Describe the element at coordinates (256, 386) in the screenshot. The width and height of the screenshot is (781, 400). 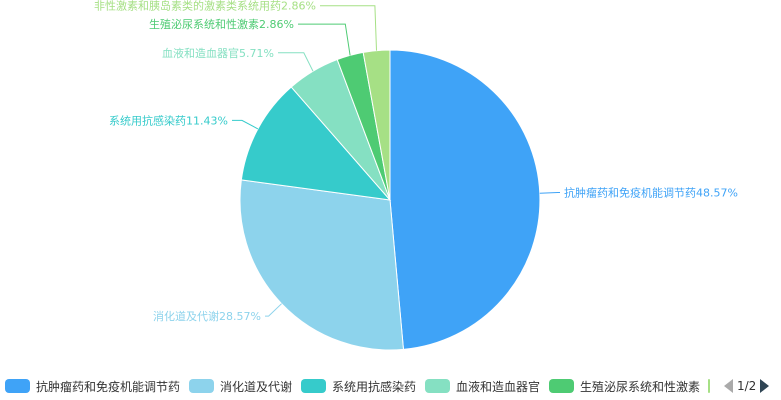
I see `legend-label: 消化道及代谢` at that location.